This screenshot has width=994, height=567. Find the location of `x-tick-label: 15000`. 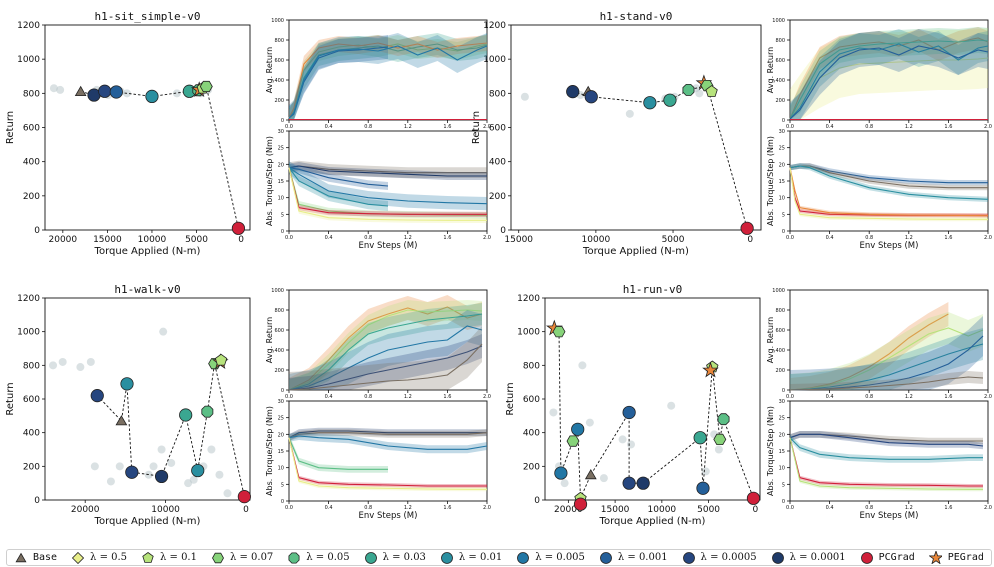

x-tick-label: 15000 is located at coordinates (518, 240).